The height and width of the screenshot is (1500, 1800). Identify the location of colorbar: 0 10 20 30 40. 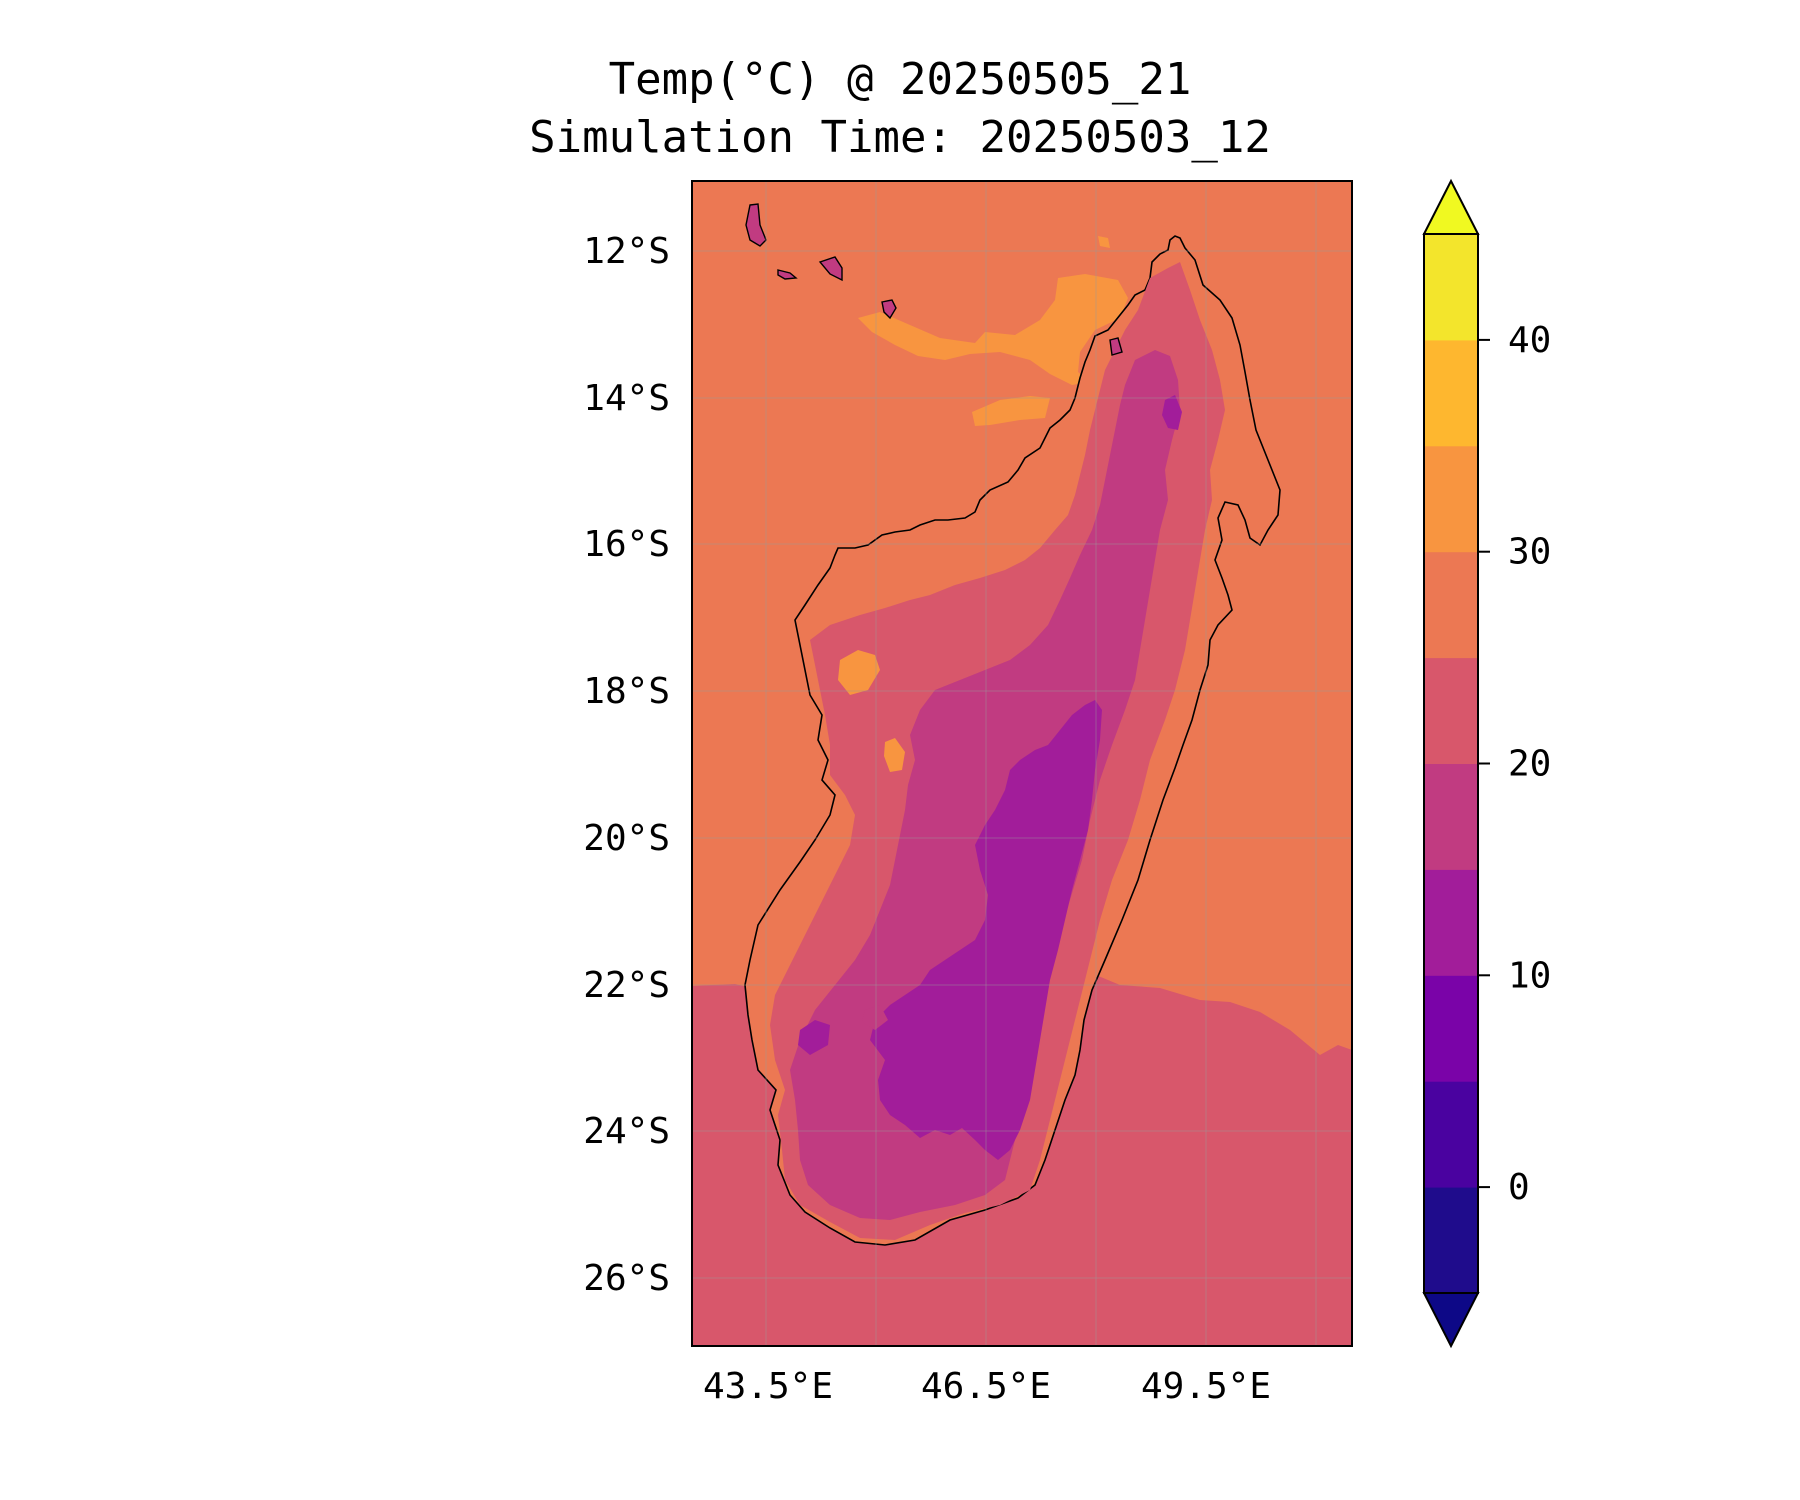
(1486, 763).